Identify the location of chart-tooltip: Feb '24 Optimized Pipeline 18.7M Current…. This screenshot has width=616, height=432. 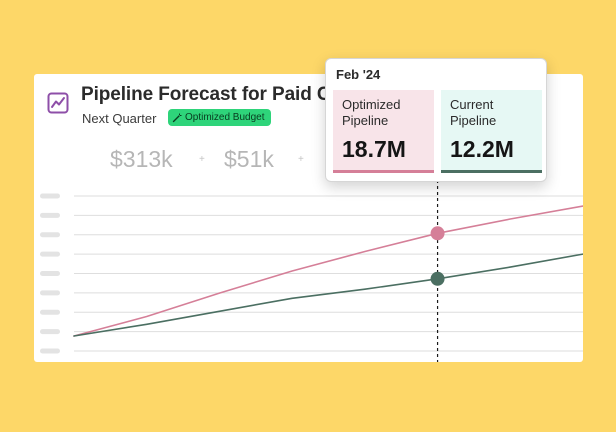
(436, 120).